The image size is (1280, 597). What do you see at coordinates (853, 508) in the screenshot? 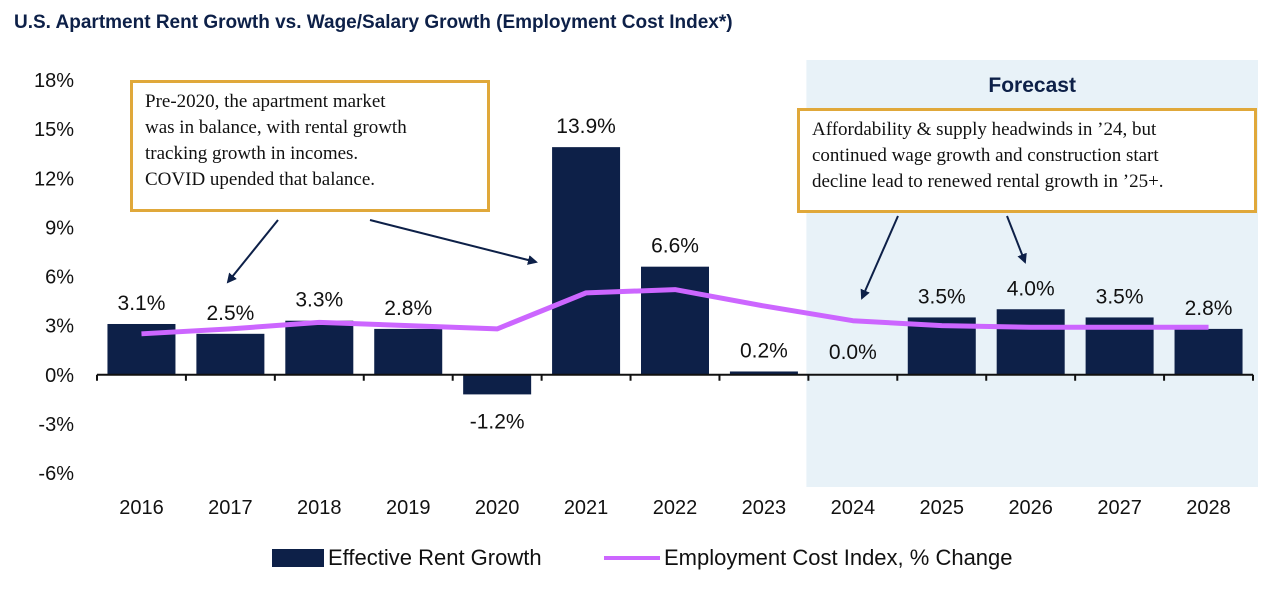
I see `x-tick-label: 2024` at bounding box center [853, 508].